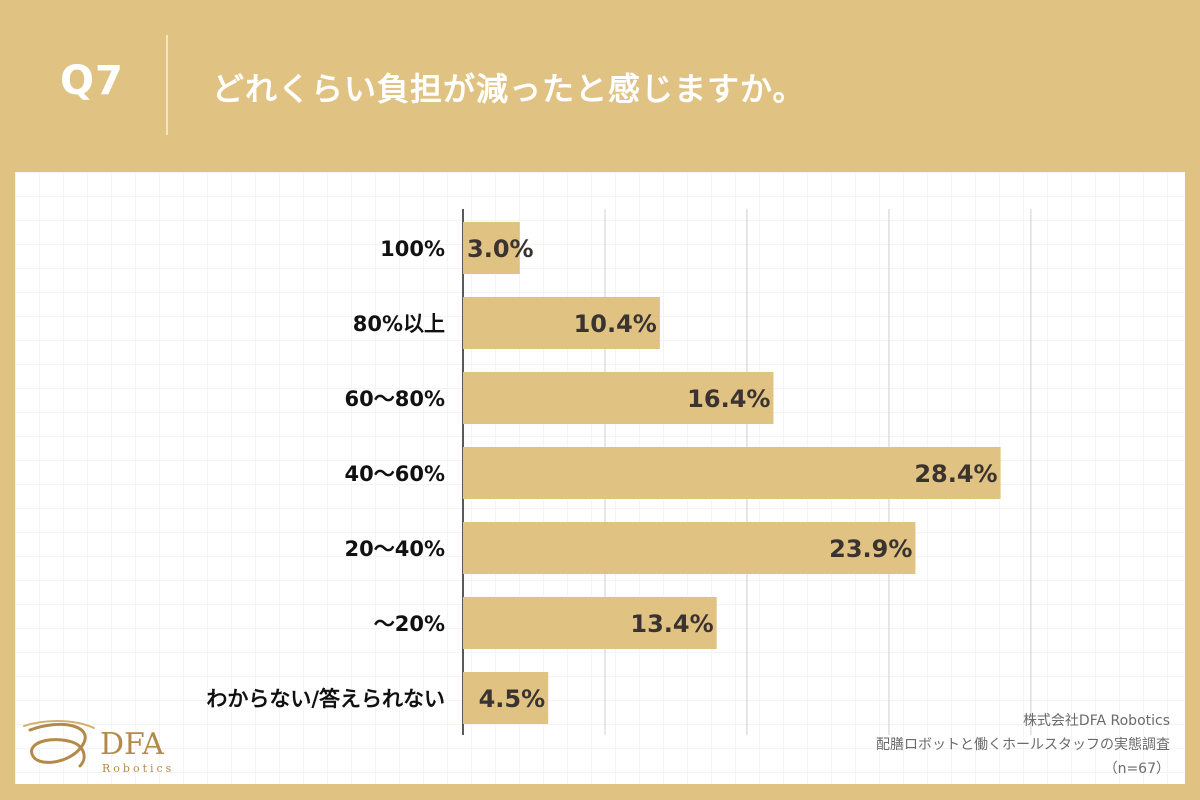  I want to click on data-label: 4.5%, so click(512, 699).